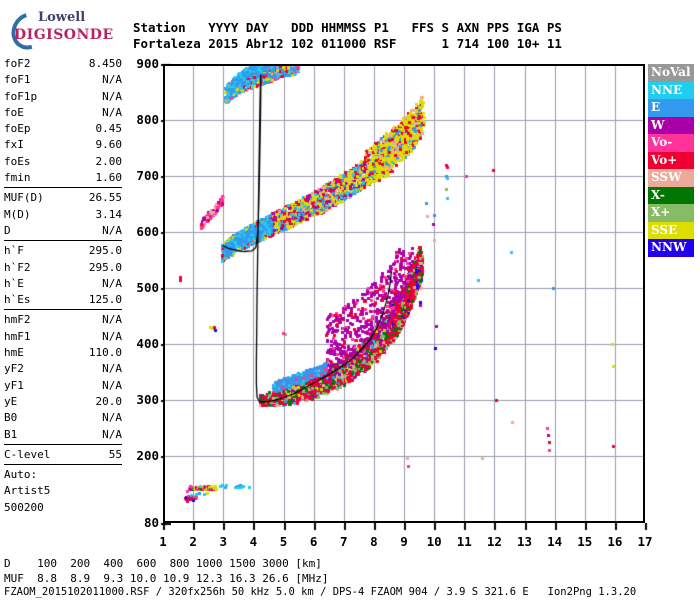  Describe the element at coordinates (671, 248) in the screenshot. I see `legend-item-nnw: NNW` at that location.